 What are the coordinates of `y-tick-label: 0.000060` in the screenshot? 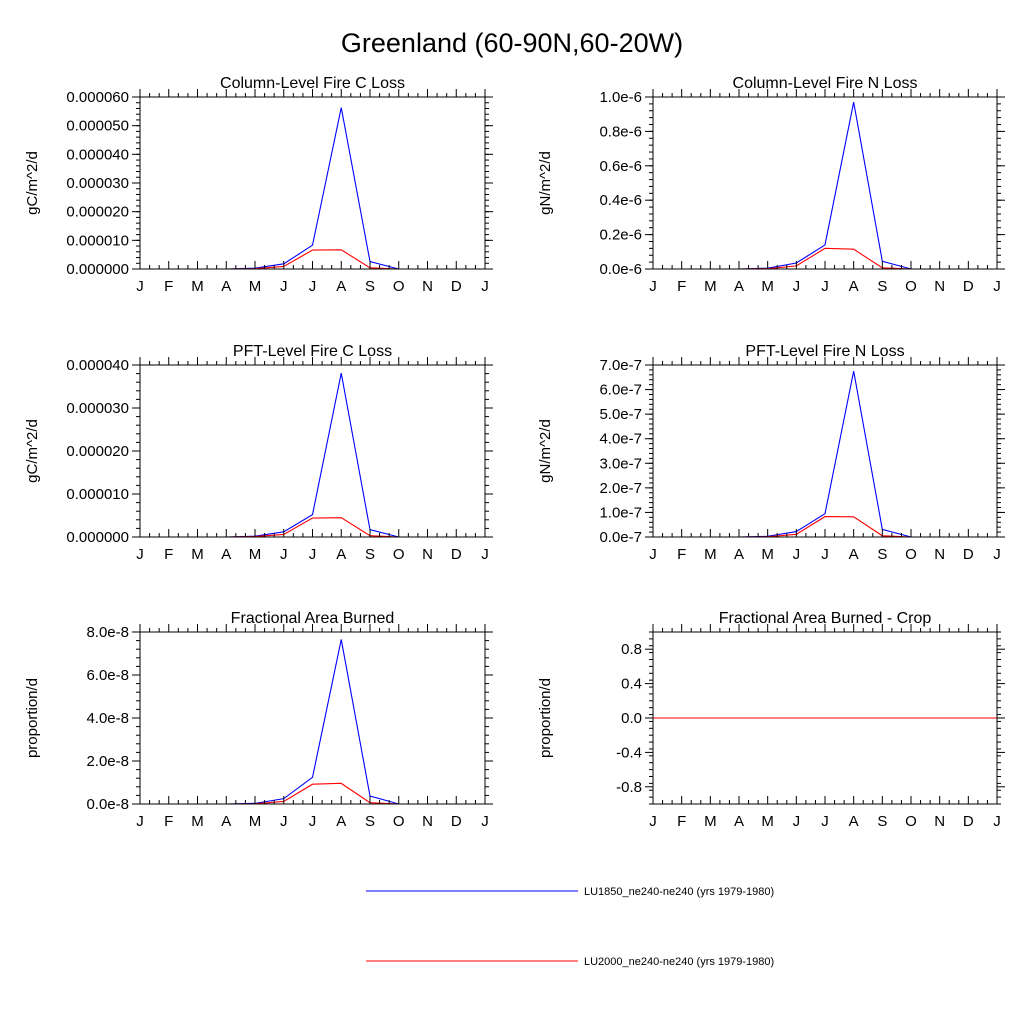 It's located at (97, 97).